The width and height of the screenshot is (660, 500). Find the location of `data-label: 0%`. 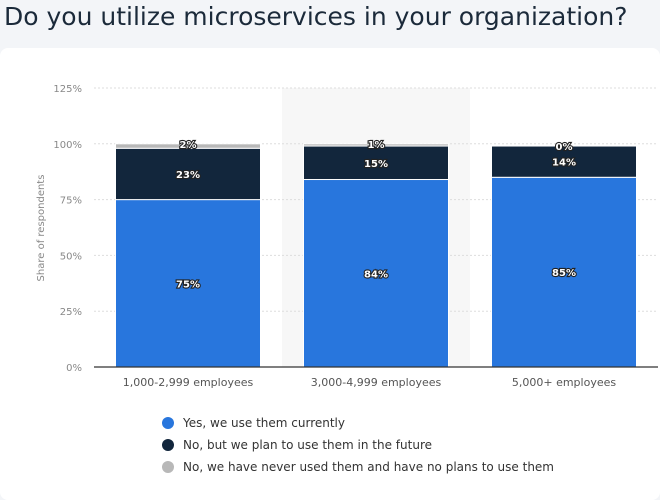

data-label: 0% is located at coordinates (564, 147).